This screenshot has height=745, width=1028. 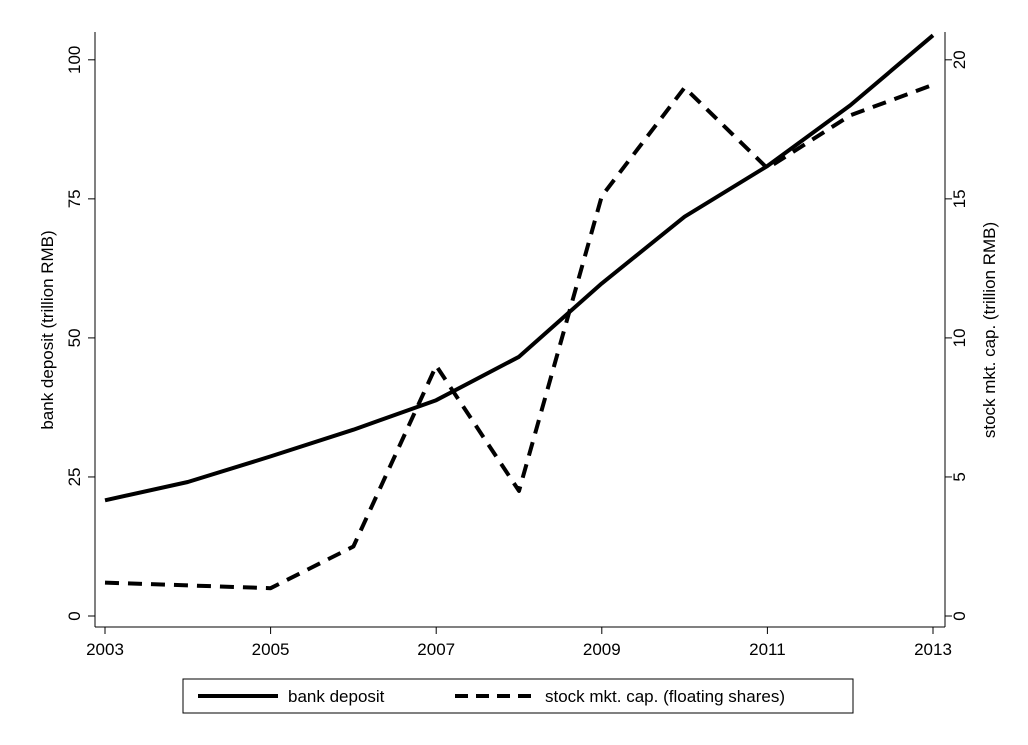 What do you see at coordinates (74, 615) in the screenshot?
I see `left-y-tick-label: 0` at bounding box center [74, 615].